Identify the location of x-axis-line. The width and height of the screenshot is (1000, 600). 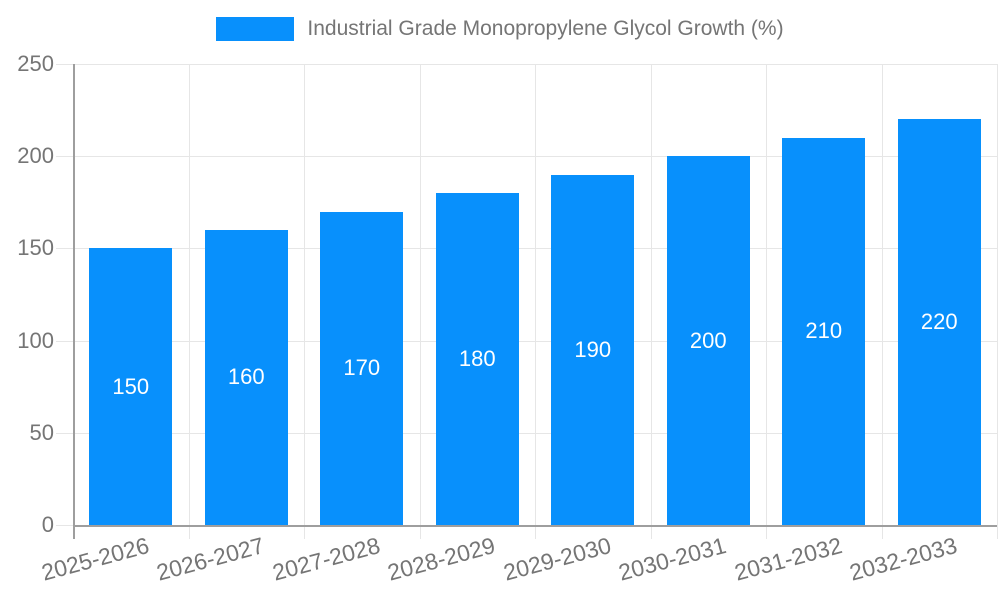
(535, 526).